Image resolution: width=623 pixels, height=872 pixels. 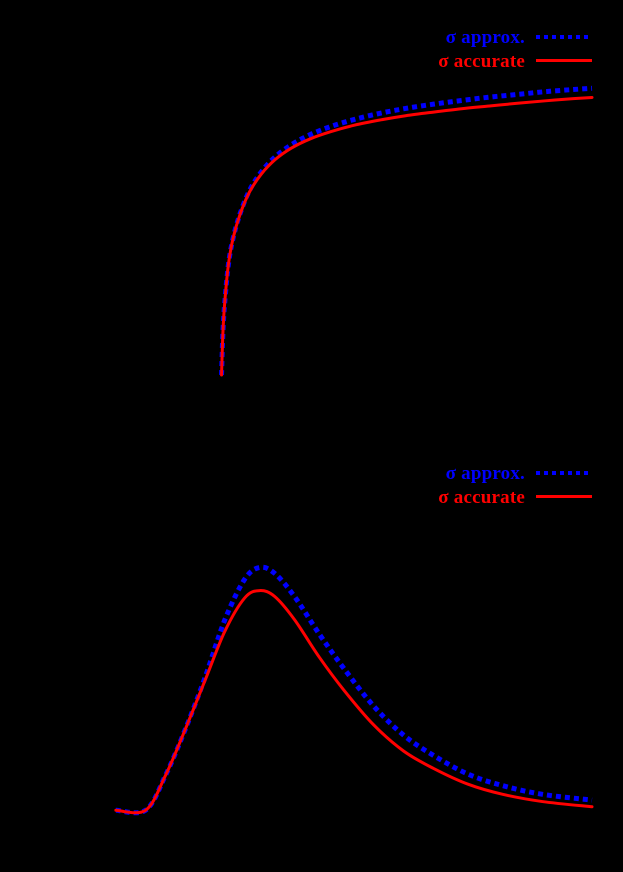 What do you see at coordinates (481, 61) in the screenshot?
I see `legend-top-label-accurate: σ accurate` at bounding box center [481, 61].